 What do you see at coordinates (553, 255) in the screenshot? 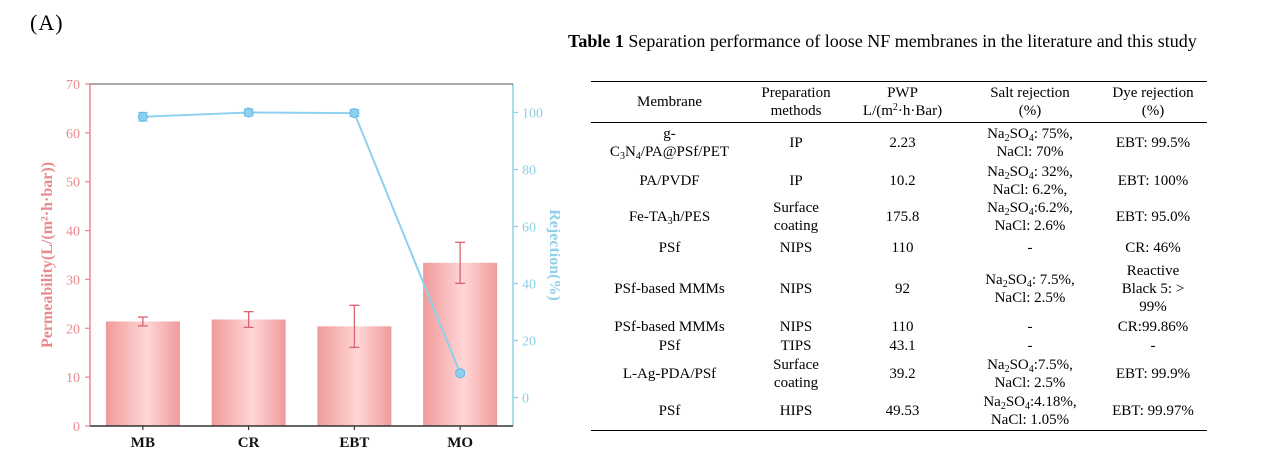
I see `y2-axis-title: Rejection(%)` at bounding box center [553, 255].